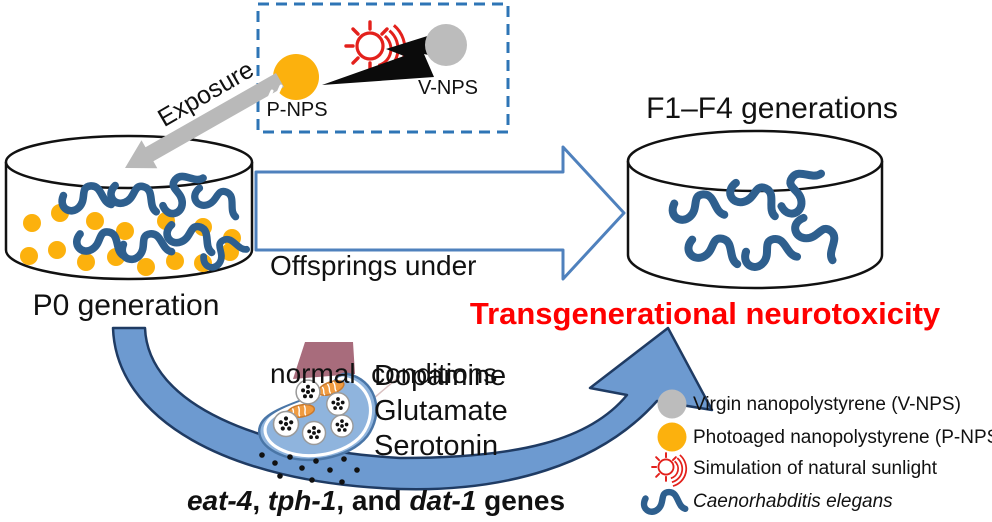  What do you see at coordinates (309, 468) in the screenshot?
I see `neurotransmitter-dots` at bounding box center [309, 468].